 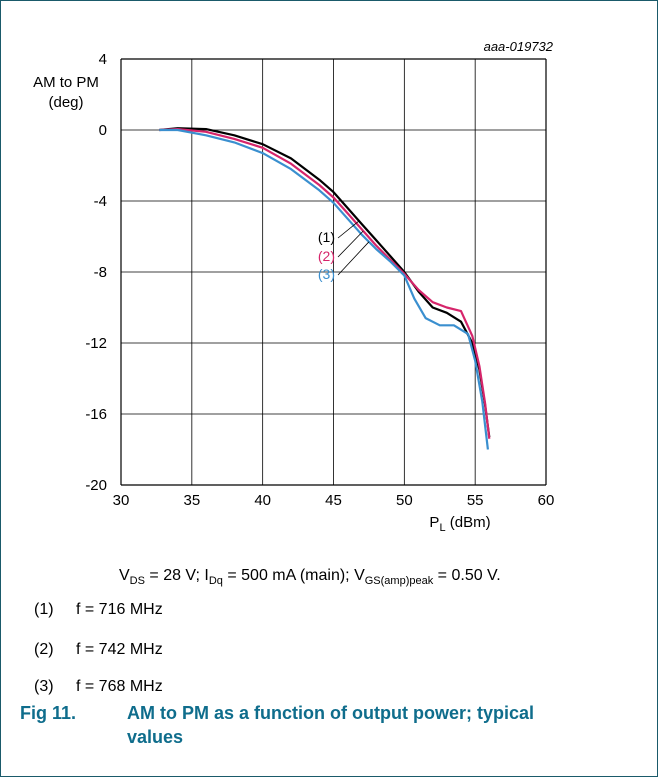 I want to click on y-tick-label: -16, so click(x=96, y=414).